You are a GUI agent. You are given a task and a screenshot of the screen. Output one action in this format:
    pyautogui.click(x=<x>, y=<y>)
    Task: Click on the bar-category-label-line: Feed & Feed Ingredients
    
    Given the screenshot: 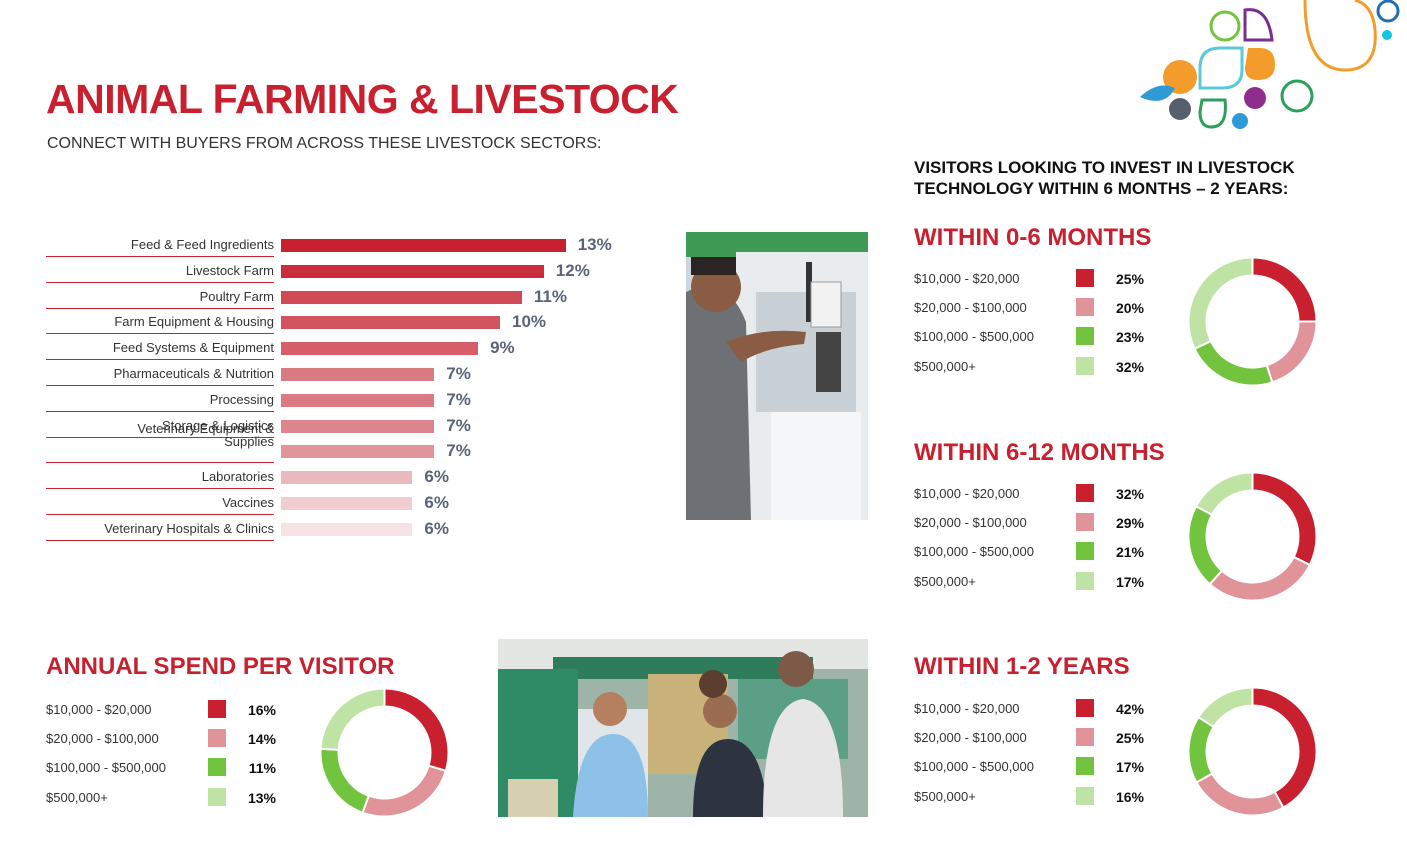 What is the action you would take?
    pyautogui.click(x=202, y=244)
    